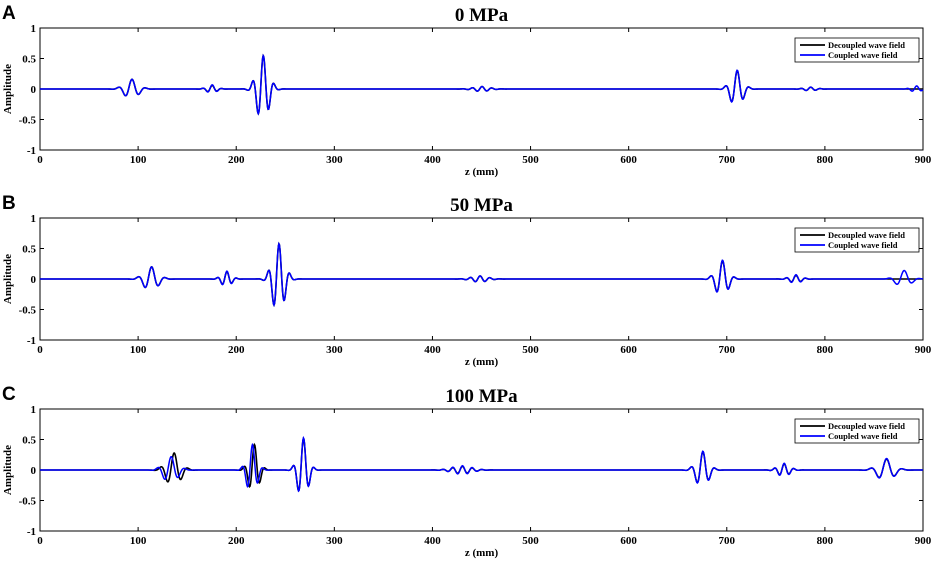  Describe the element at coordinates (482, 15) in the screenshot. I see `panel-title: 0 MPa` at that location.